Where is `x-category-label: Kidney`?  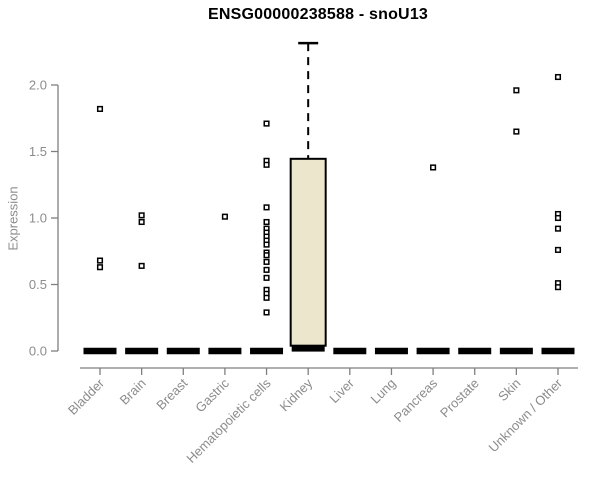
x-category-label: Kidney is located at coordinates (296, 394).